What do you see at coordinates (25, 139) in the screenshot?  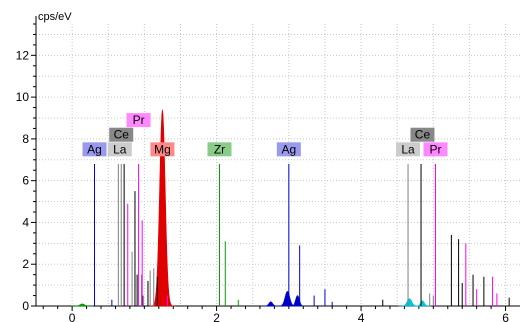 I see `y-tick-label: 8` at bounding box center [25, 139].